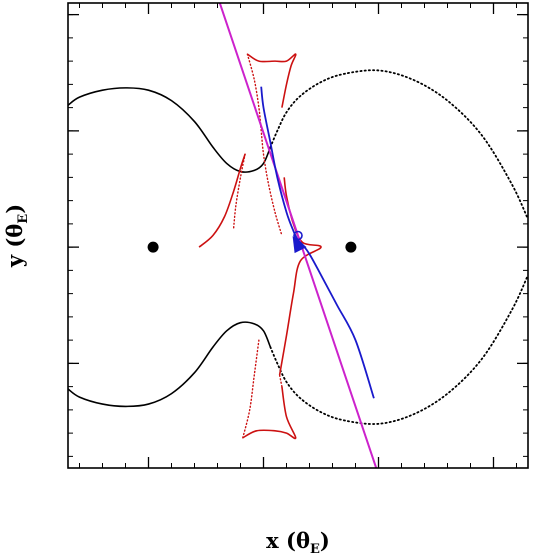 The width and height of the screenshot is (541, 555). I want to click on x-axis-title-symbol: θ, so click(303, 540).